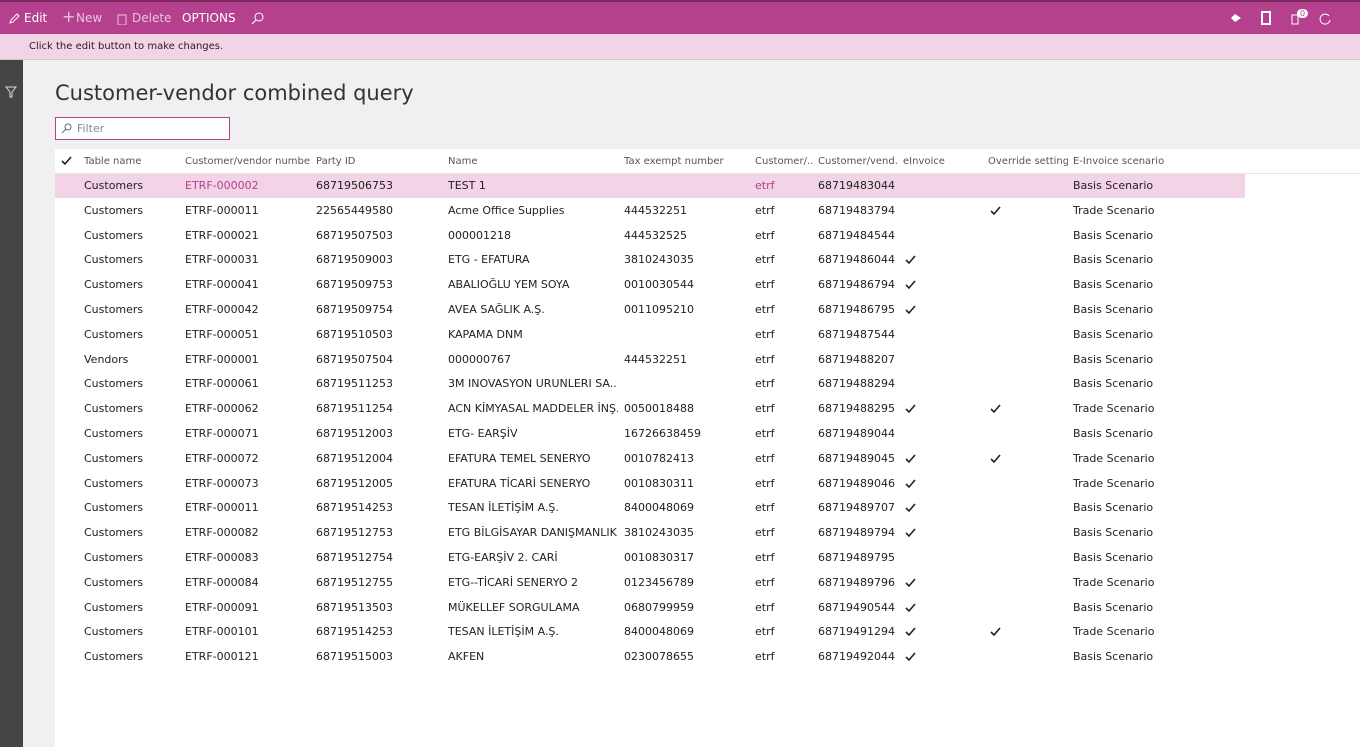 The image size is (1360, 747). What do you see at coordinates (659, 607) in the screenshot?
I see `table-cell: 0680799959` at bounding box center [659, 607].